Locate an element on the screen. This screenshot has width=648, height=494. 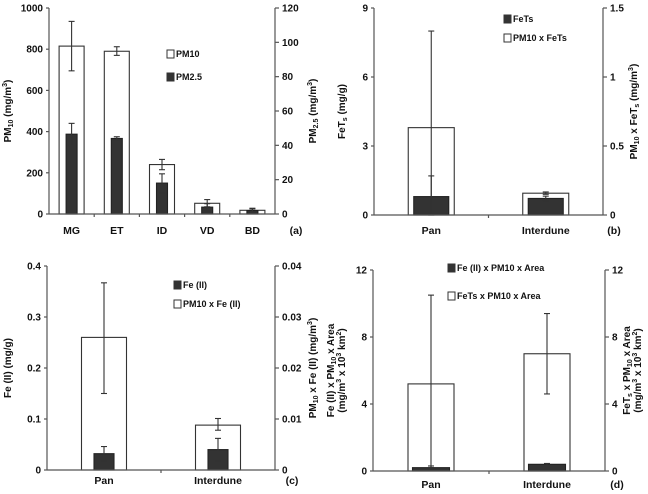
right-tick-label: 8 is located at coordinates (615, 338).